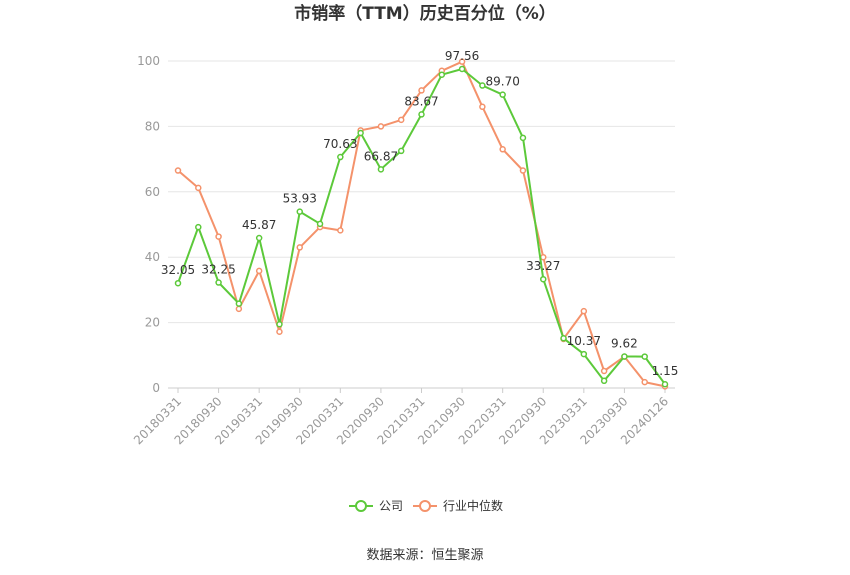  What do you see at coordinates (424, 555) in the screenshot?
I see `data-source-note: 数据来源：恒生聚源` at bounding box center [424, 555].